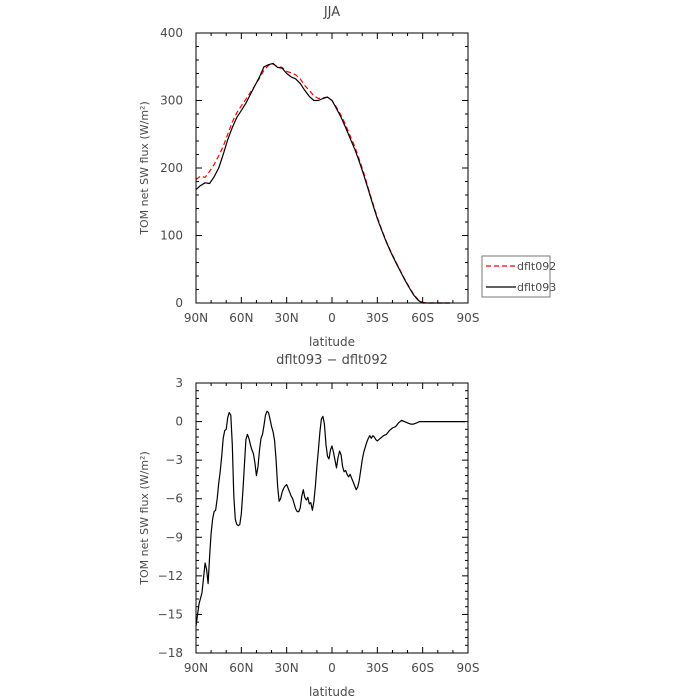  I want to click on top-x-tick-label: 60N, so click(241, 318).